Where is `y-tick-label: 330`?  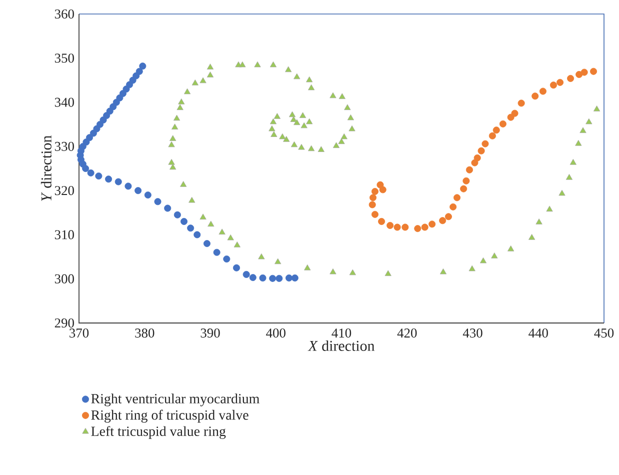 y-tick-label: 330 is located at coordinates (64, 146).